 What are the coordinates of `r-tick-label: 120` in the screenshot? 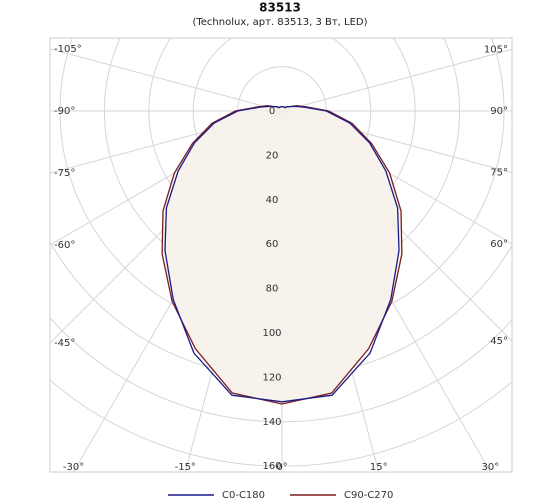 It's located at (271, 377).